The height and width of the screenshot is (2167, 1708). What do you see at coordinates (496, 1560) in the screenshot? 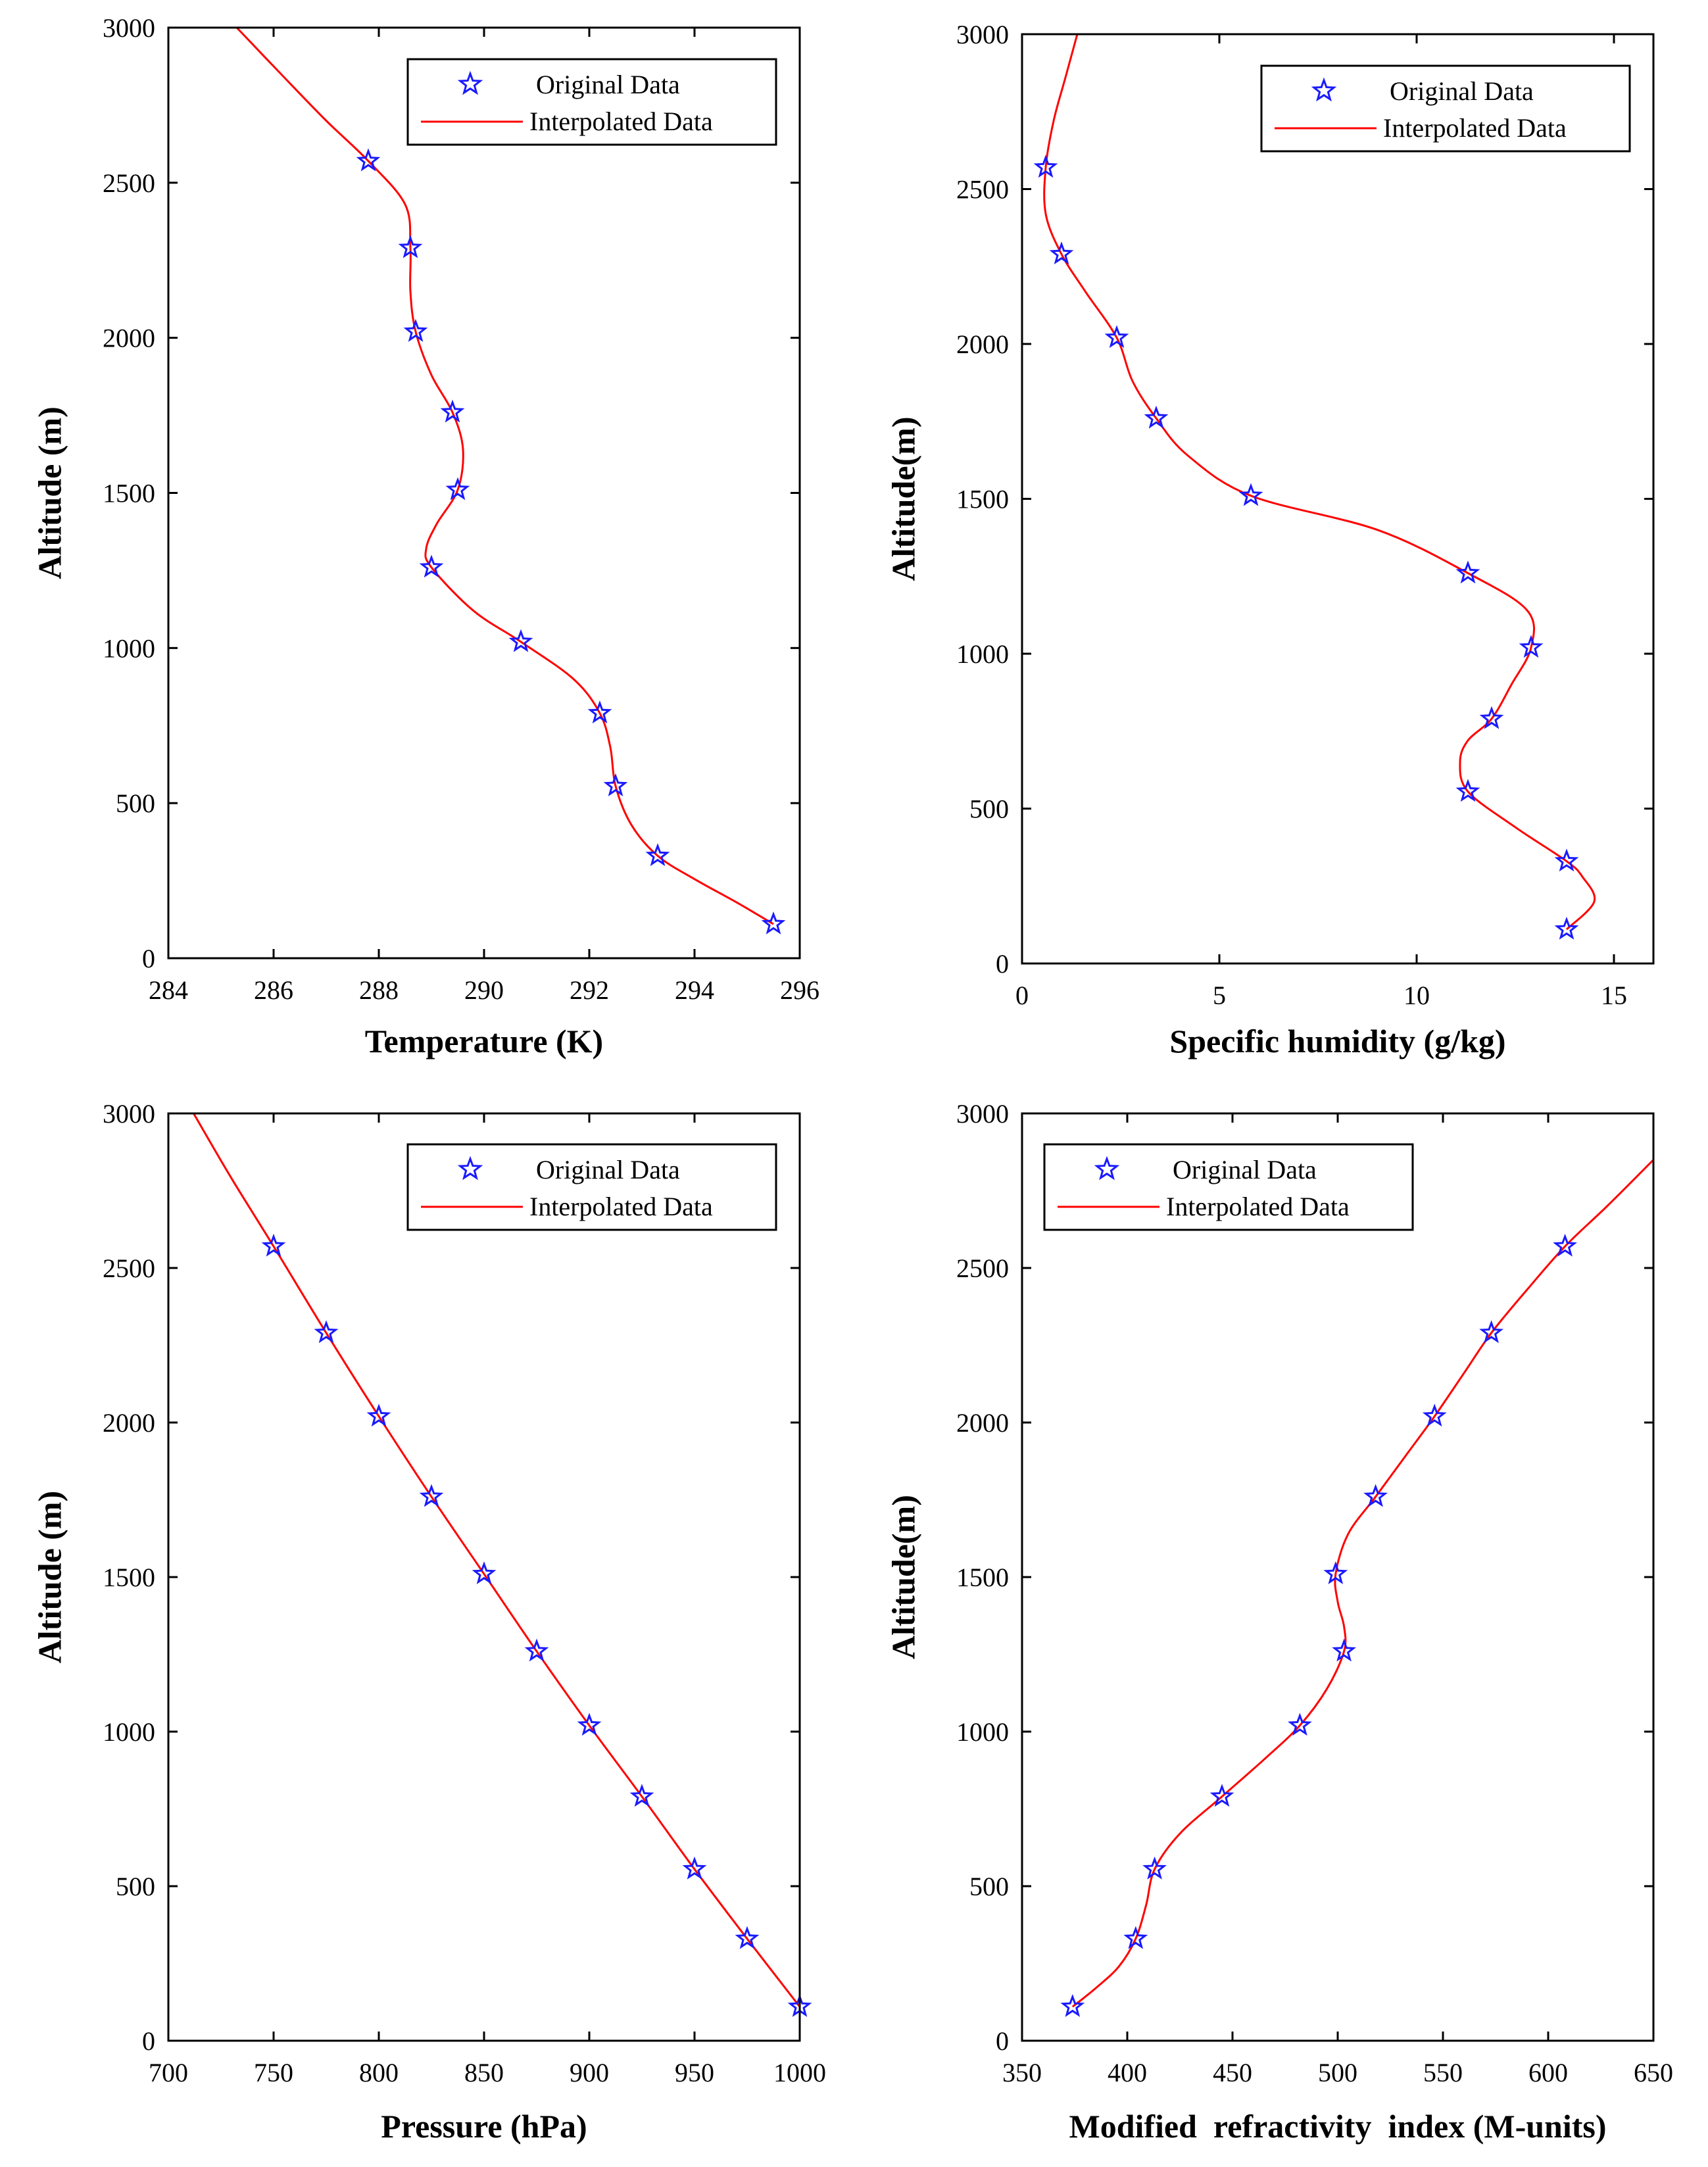
I see `interpolated-line-pressure` at bounding box center [496, 1560].